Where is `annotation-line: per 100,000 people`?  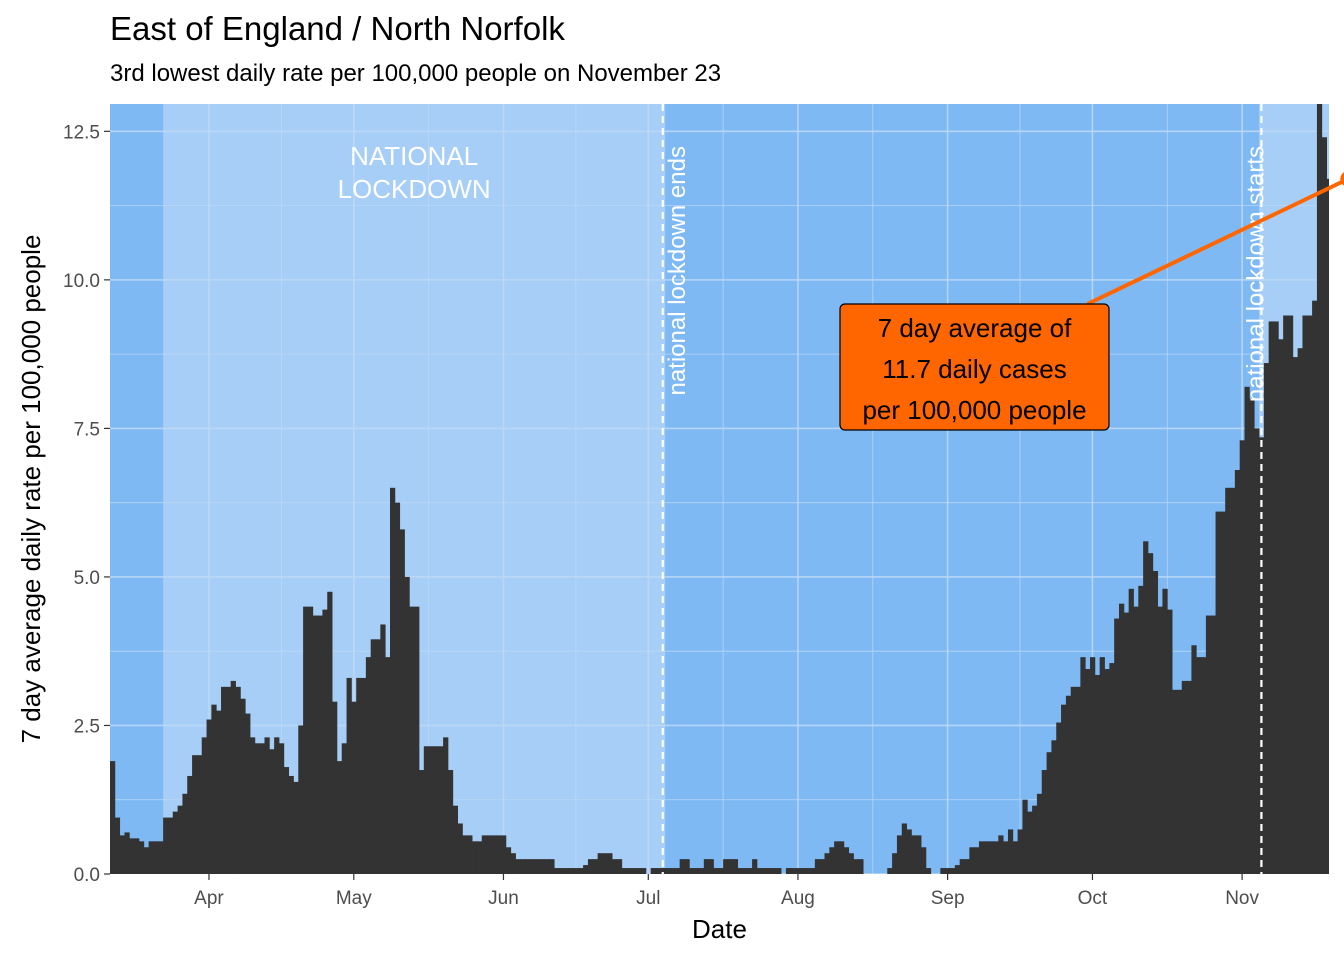
annotation-line: per 100,000 people is located at coordinates (974, 410).